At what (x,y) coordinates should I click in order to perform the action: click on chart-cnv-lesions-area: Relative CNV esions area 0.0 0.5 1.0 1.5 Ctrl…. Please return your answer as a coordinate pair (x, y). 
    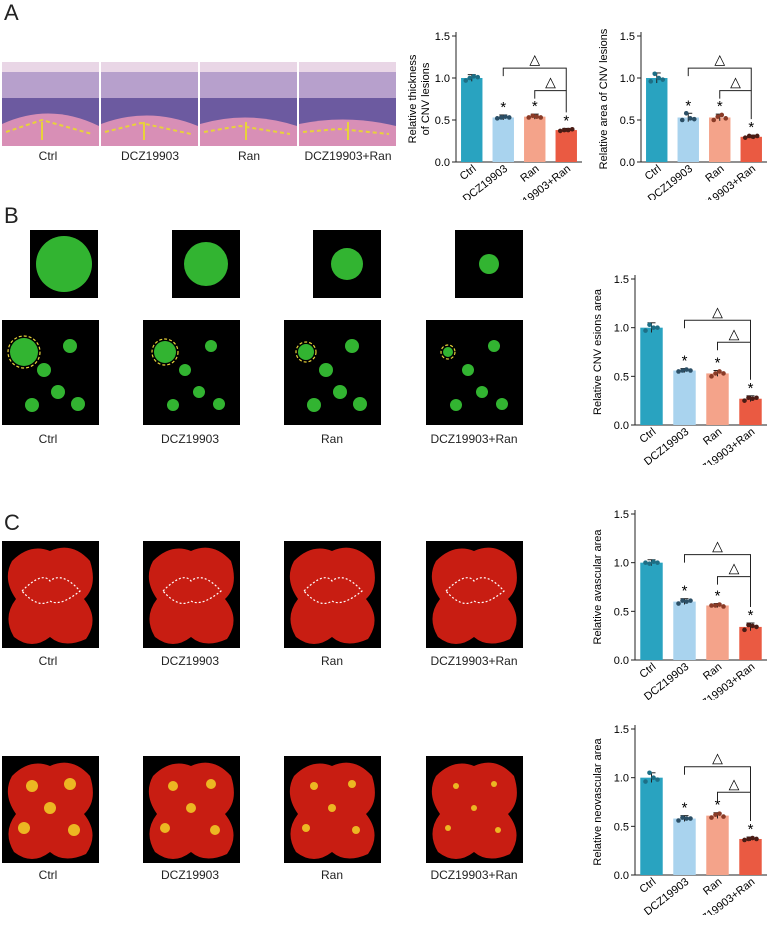
    Looking at the image, I should click on (679, 369).